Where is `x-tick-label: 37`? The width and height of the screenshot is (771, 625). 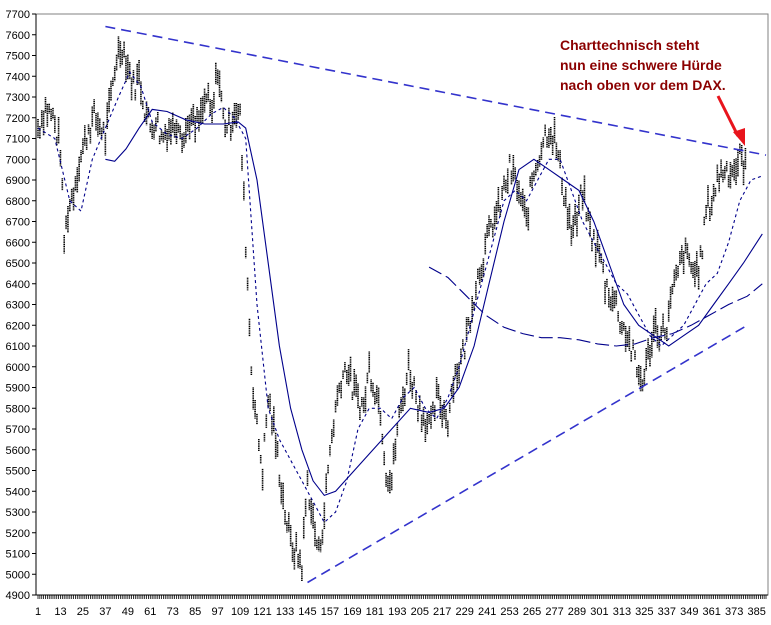 x-tick-label: 37 is located at coordinates (105, 612).